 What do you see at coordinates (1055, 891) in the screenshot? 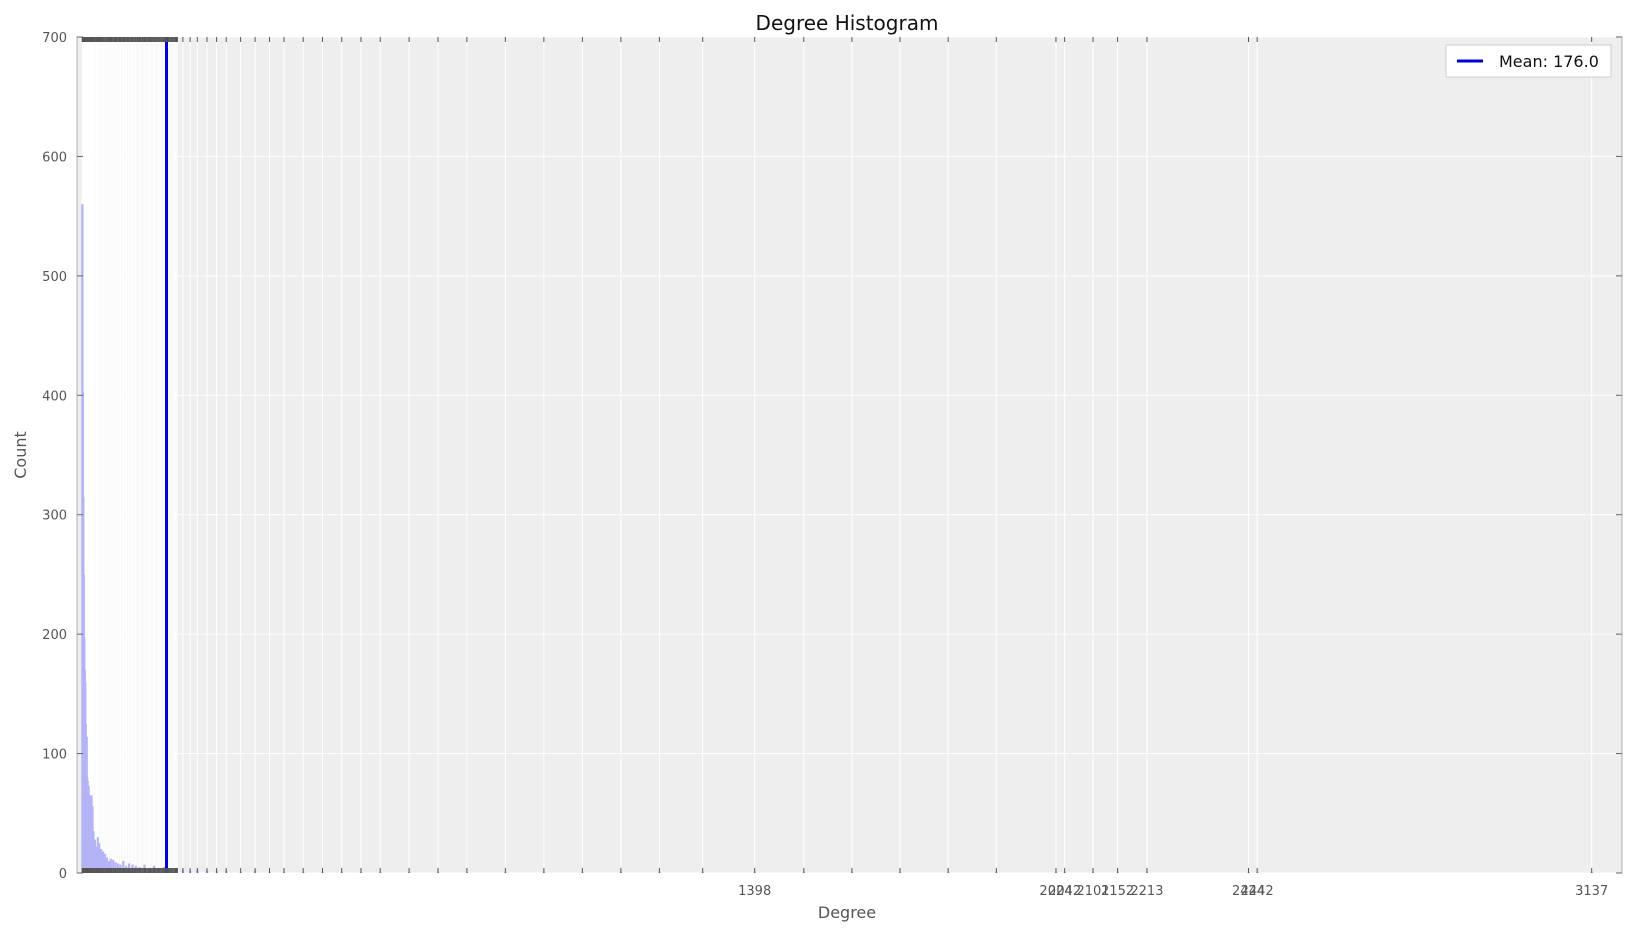
I see `x-tick-label: 2024` at bounding box center [1055, 891].